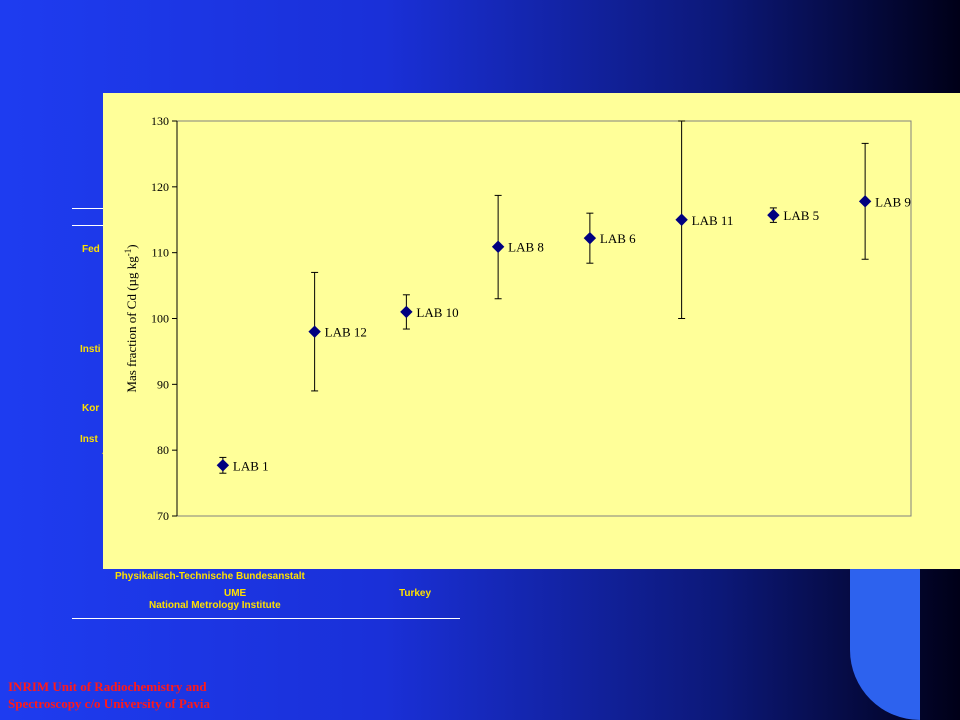 The width and height of the screenshot is (960, 720). What do you see at coordinates (160, 187) in the screenshot?
I see `y-tick-label: 120` at bounding box center [160, 187].